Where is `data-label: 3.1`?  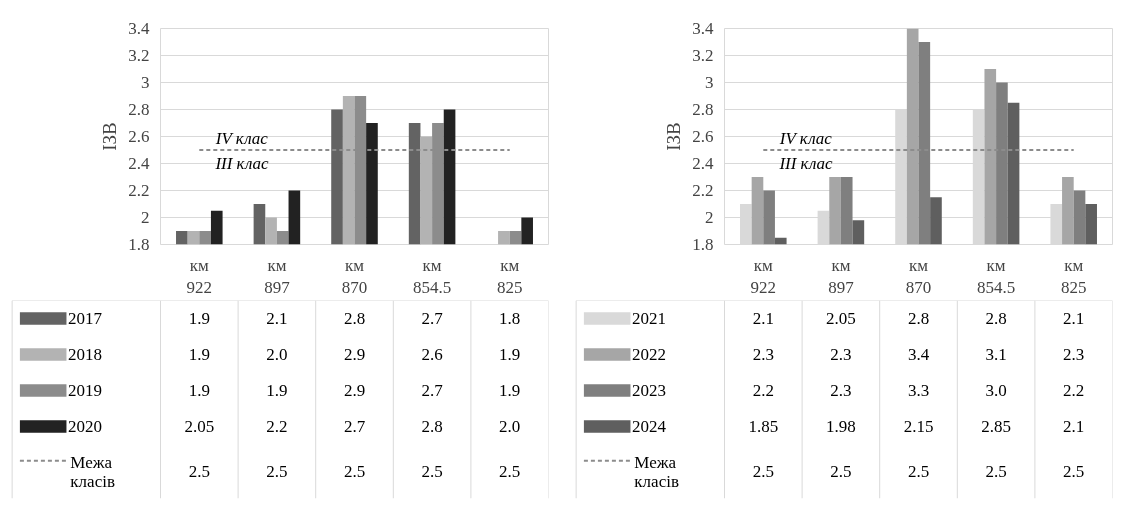 data-label: 3.1 is located at coordinates (996, 354).